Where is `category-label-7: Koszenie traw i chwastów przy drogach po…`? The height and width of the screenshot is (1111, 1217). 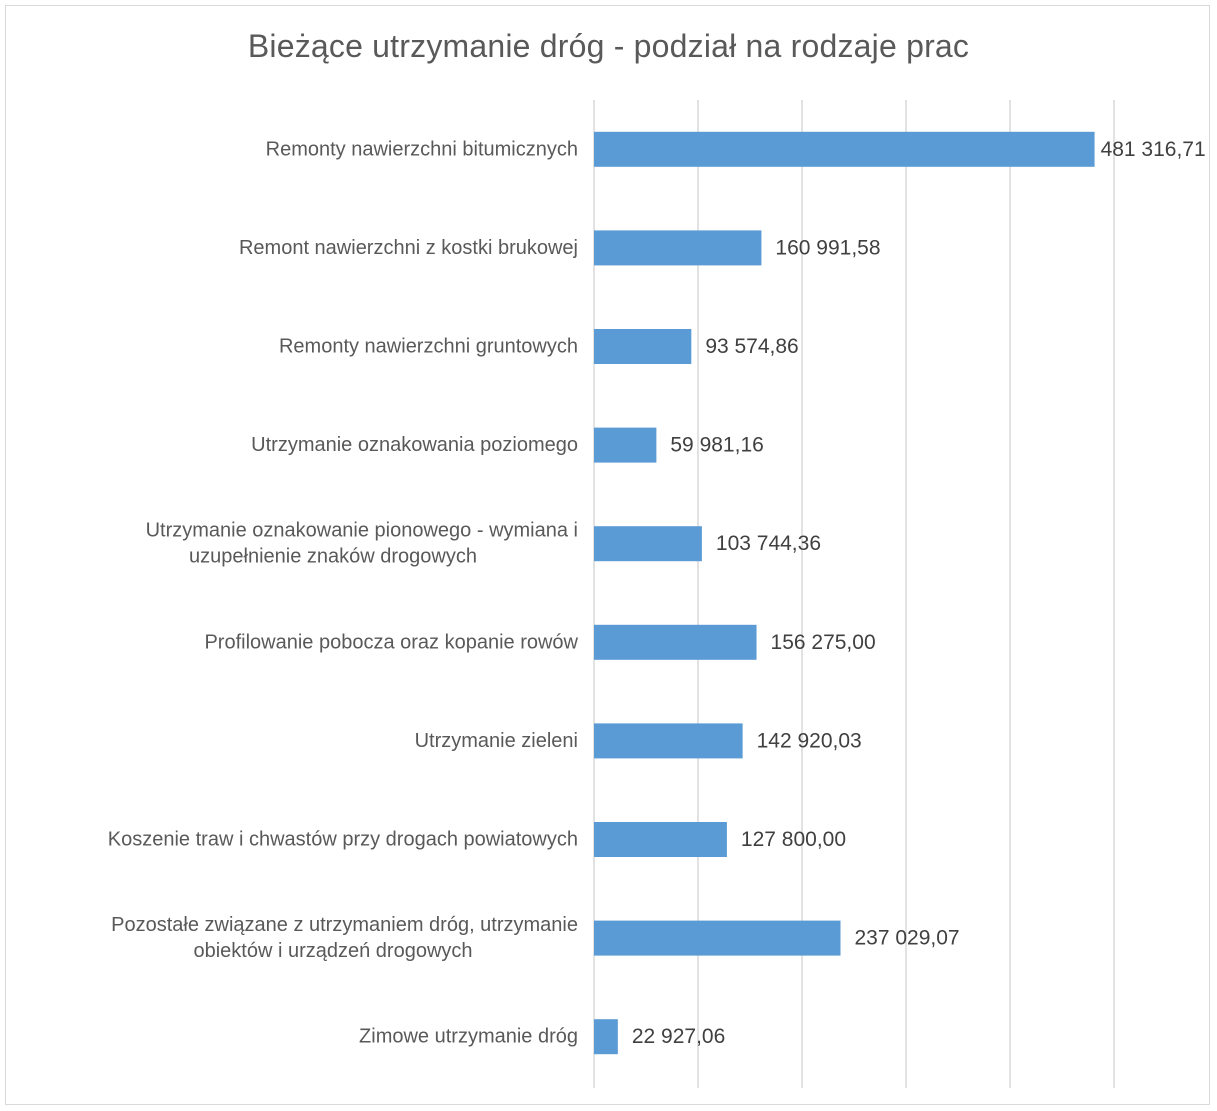 category-label-7: Koszenie traw i chwastów przy drogach po… is located at coordinates (343, 840).